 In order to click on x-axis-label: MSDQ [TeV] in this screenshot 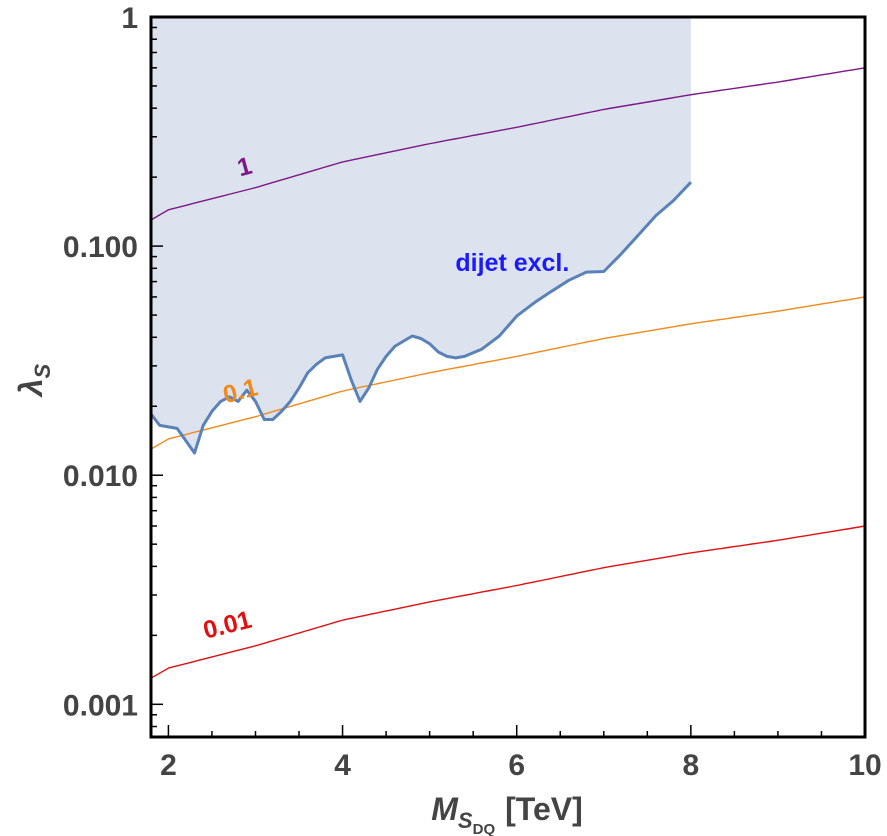, I will do `click(506, 813)`.